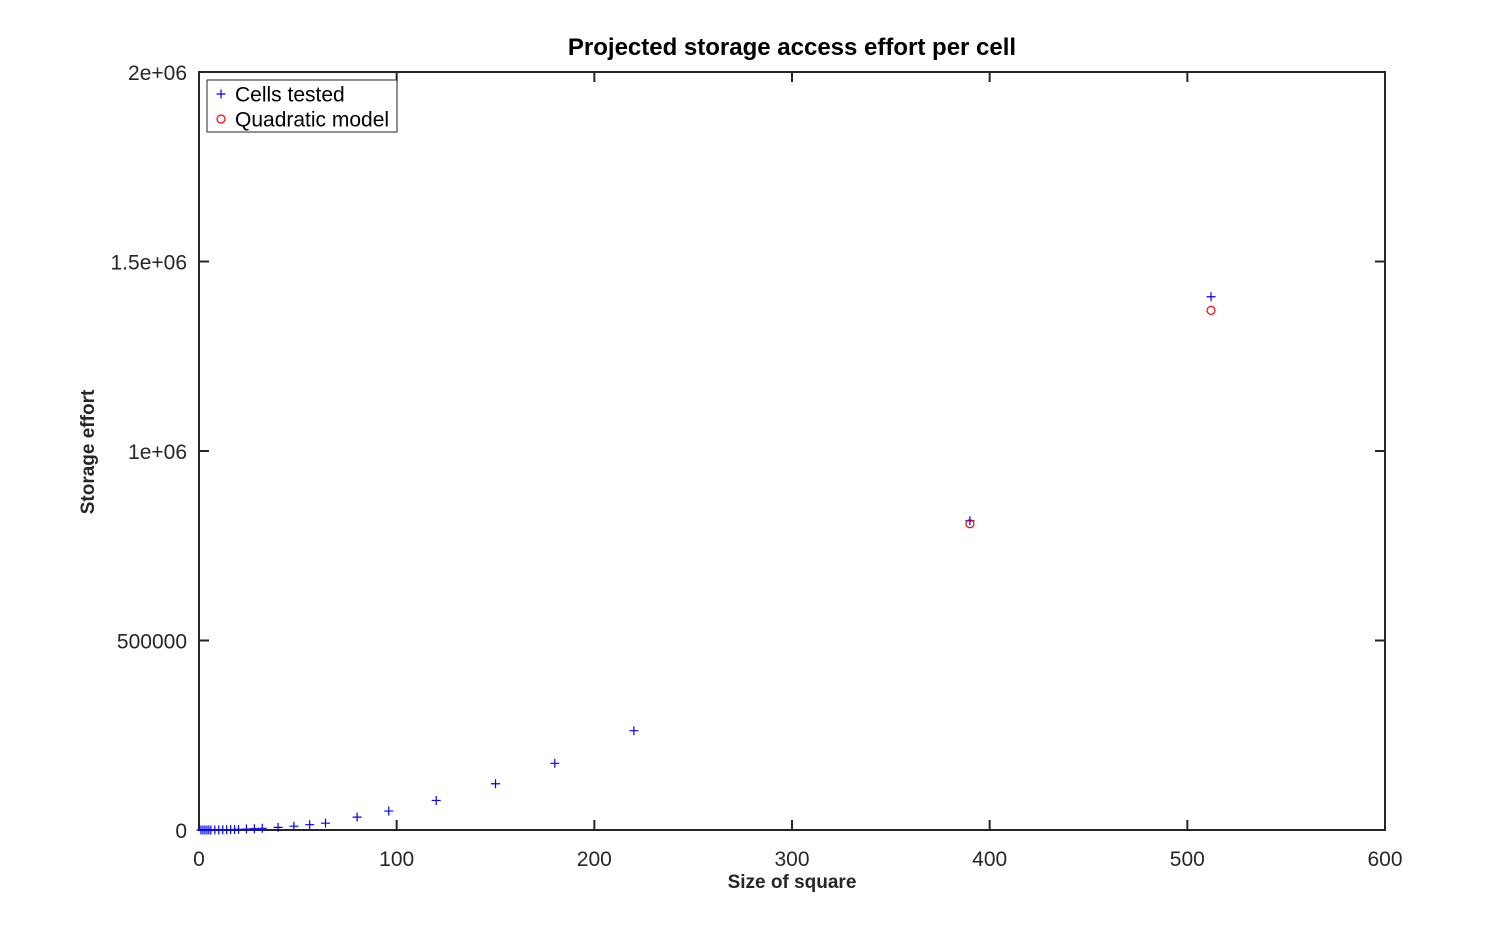  What do you see at coordinates (792, 47) in the screenshot?
I see `chart-title: Projected storage access effort per cell` at bounding box center [792, 47].